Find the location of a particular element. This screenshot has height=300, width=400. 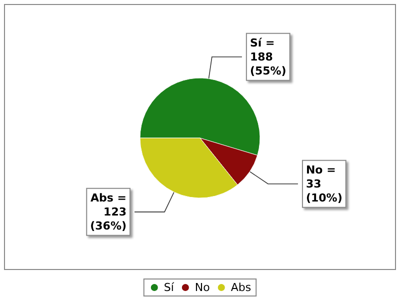

data-label: Sí = 188 (55%) is located at coordinates (268, 57).